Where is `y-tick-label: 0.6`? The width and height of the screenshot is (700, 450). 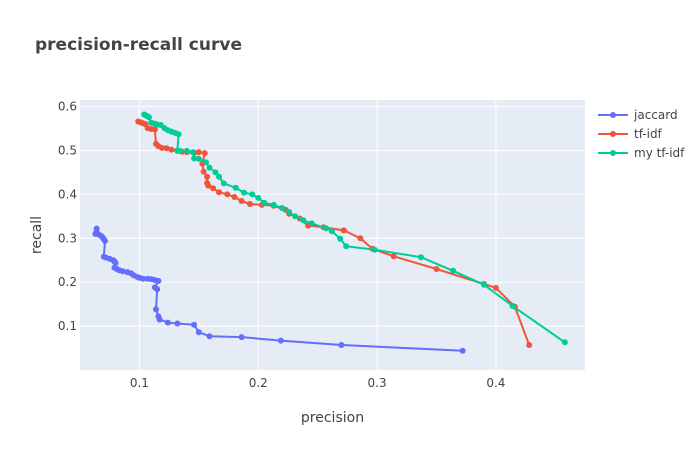 y-tick-label: 0.6 is located at coordinates (67, 107).